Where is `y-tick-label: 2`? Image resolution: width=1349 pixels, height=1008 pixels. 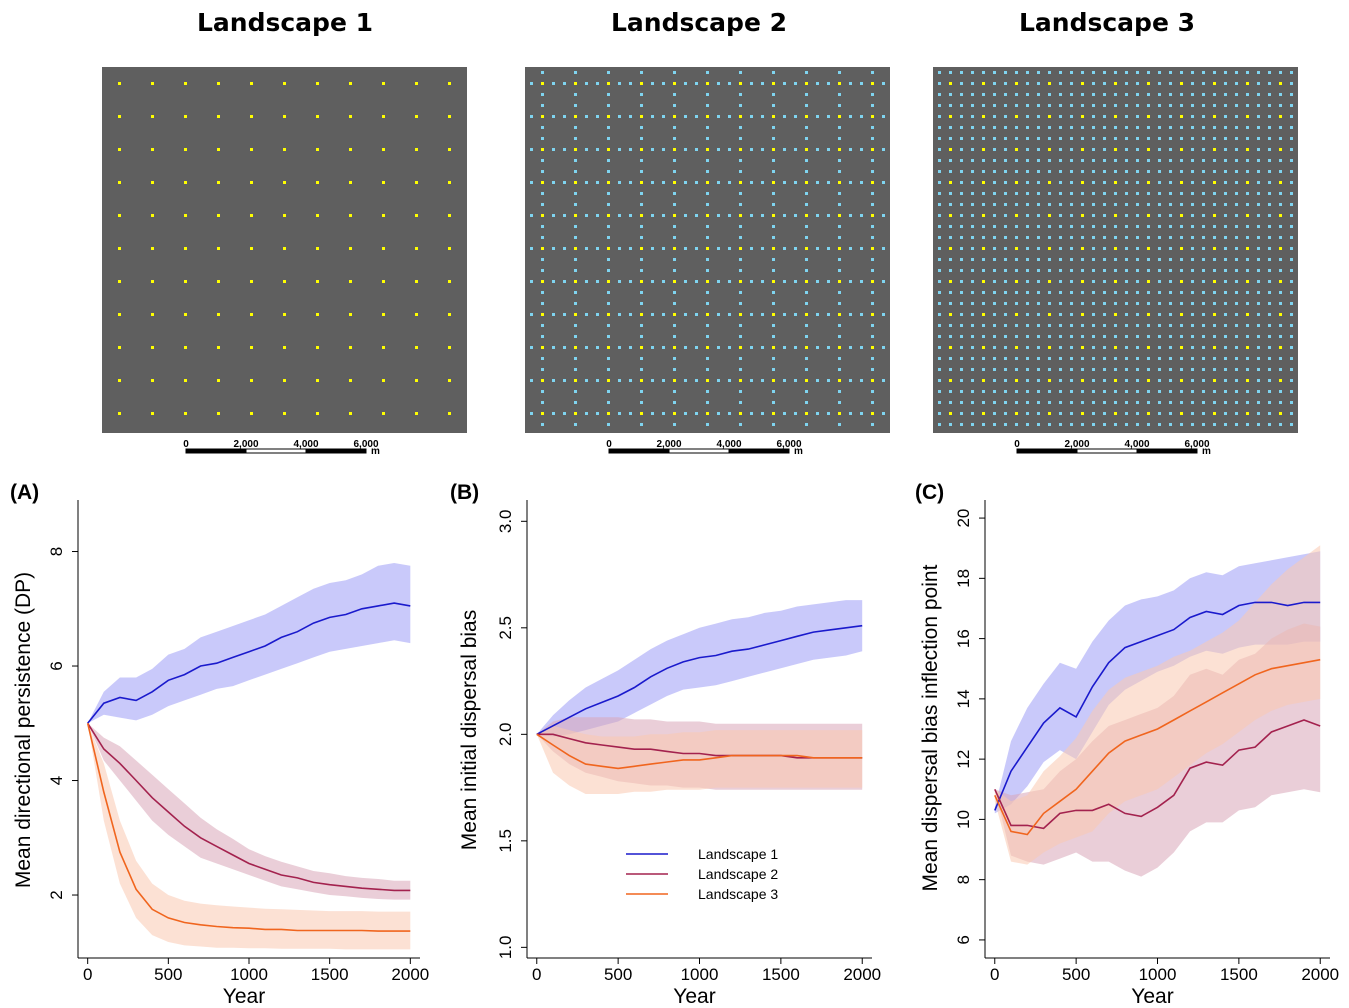
y-tick-label: 2 is located at coordinates (56, 894).